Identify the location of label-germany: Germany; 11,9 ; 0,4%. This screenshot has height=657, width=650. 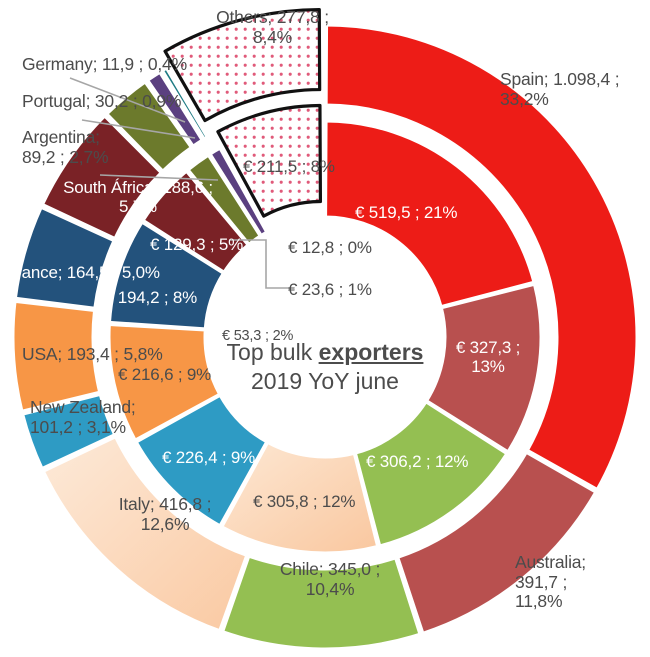
(104, 64).